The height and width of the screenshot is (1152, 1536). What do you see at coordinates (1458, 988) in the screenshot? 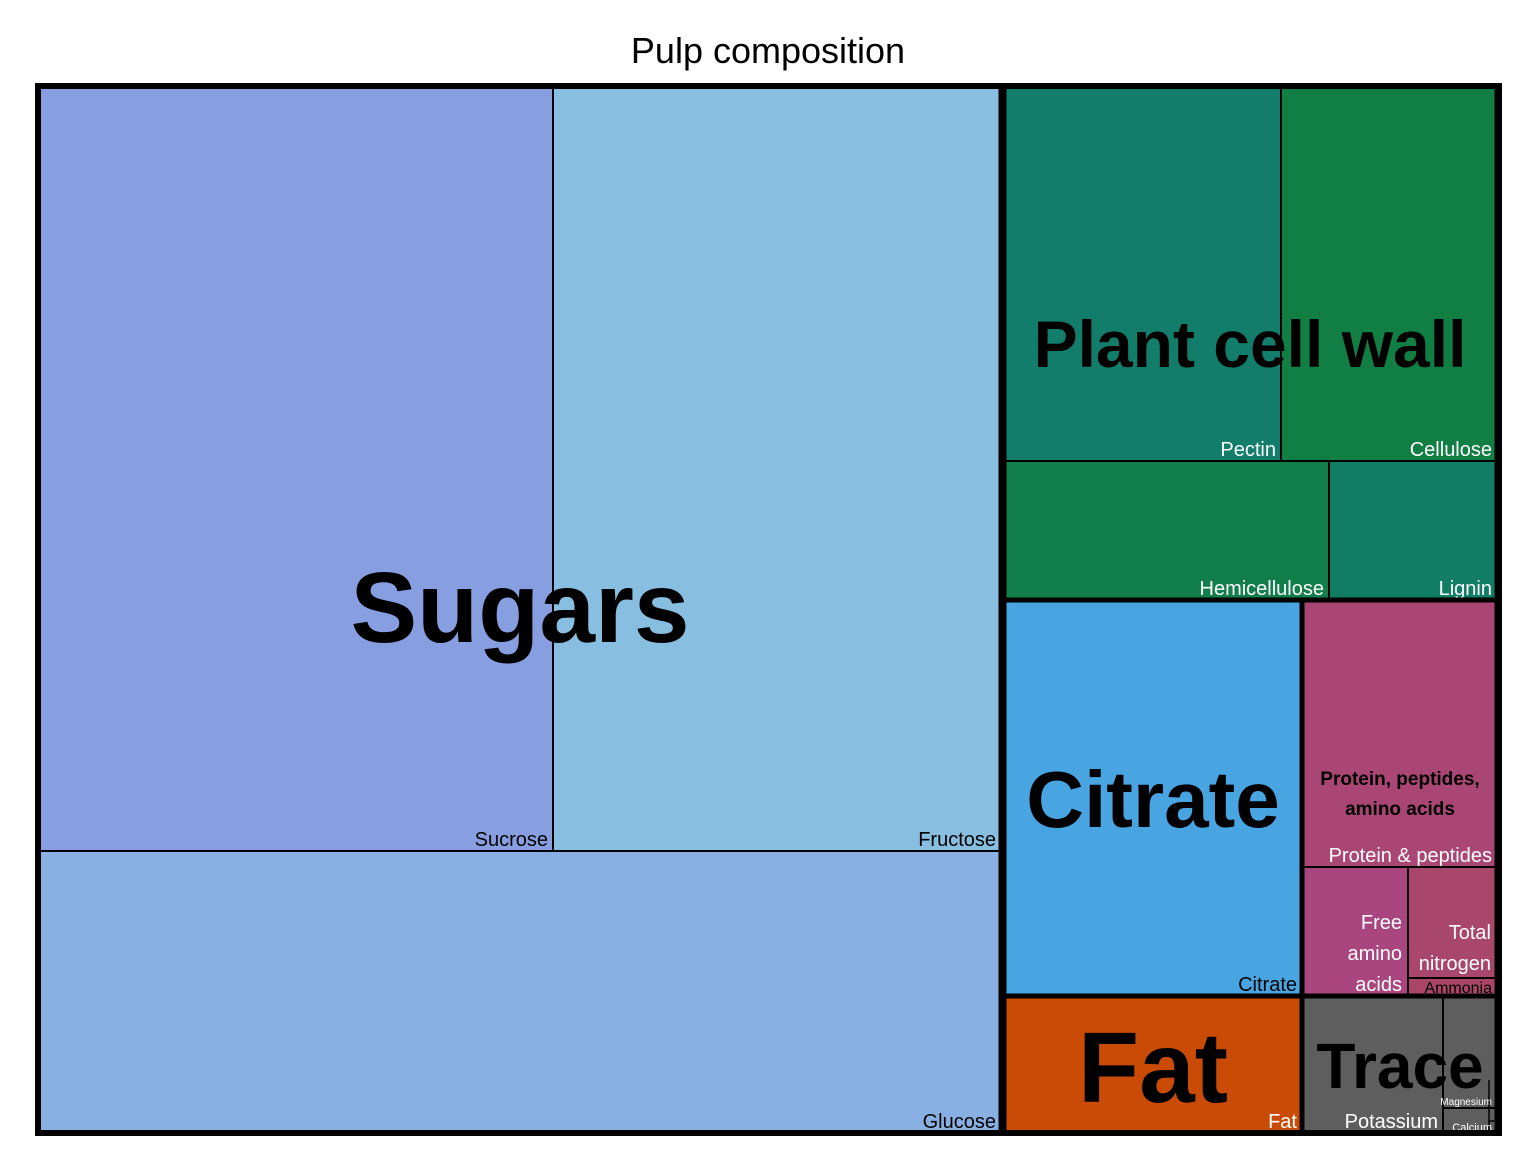
I see `tile-label-ammonia: Ammonia` at bounding box center [1458, 988].